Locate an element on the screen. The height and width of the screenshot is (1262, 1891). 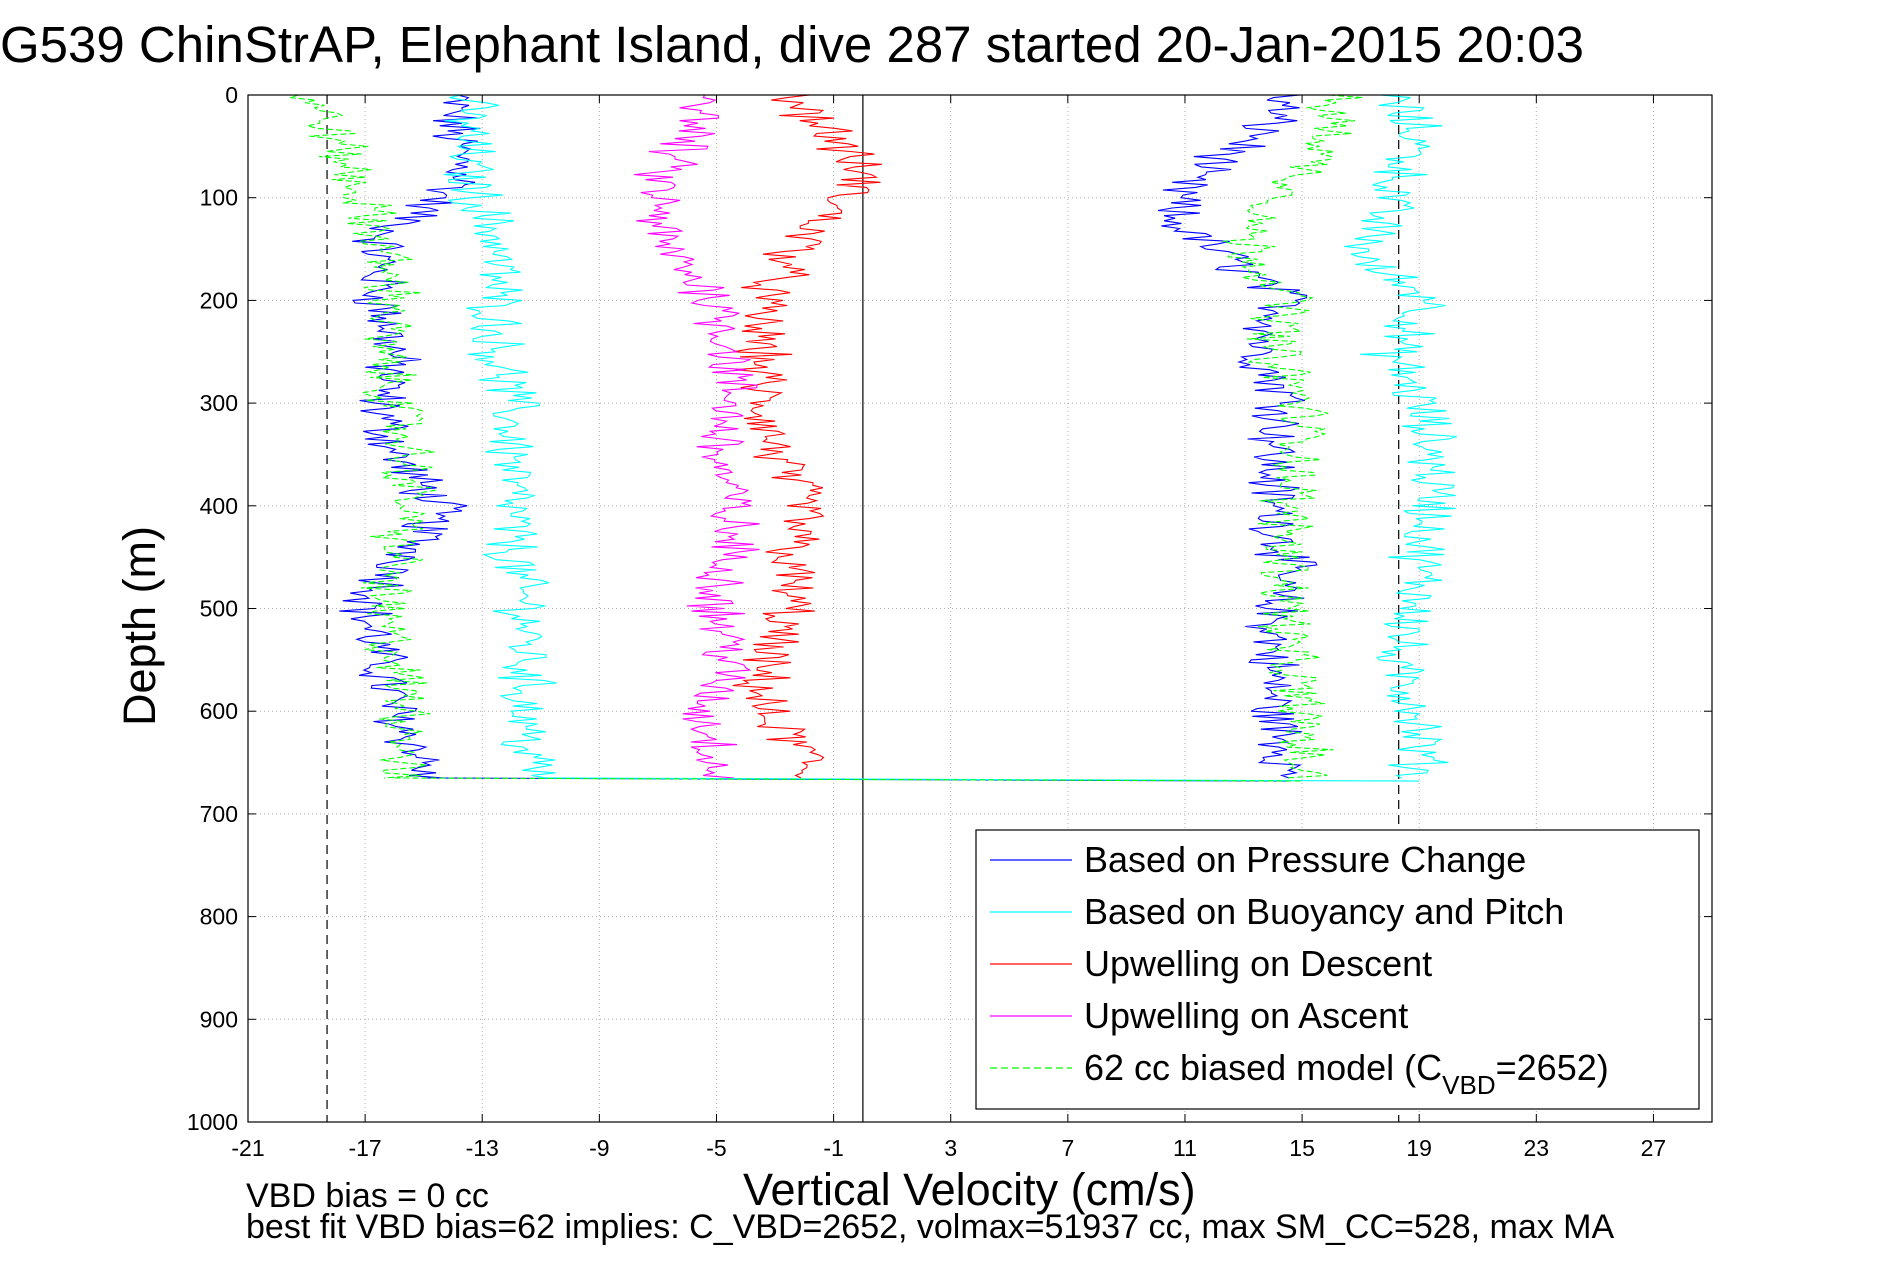
y-tick-label: 500 is located at coordinates (219, 609).